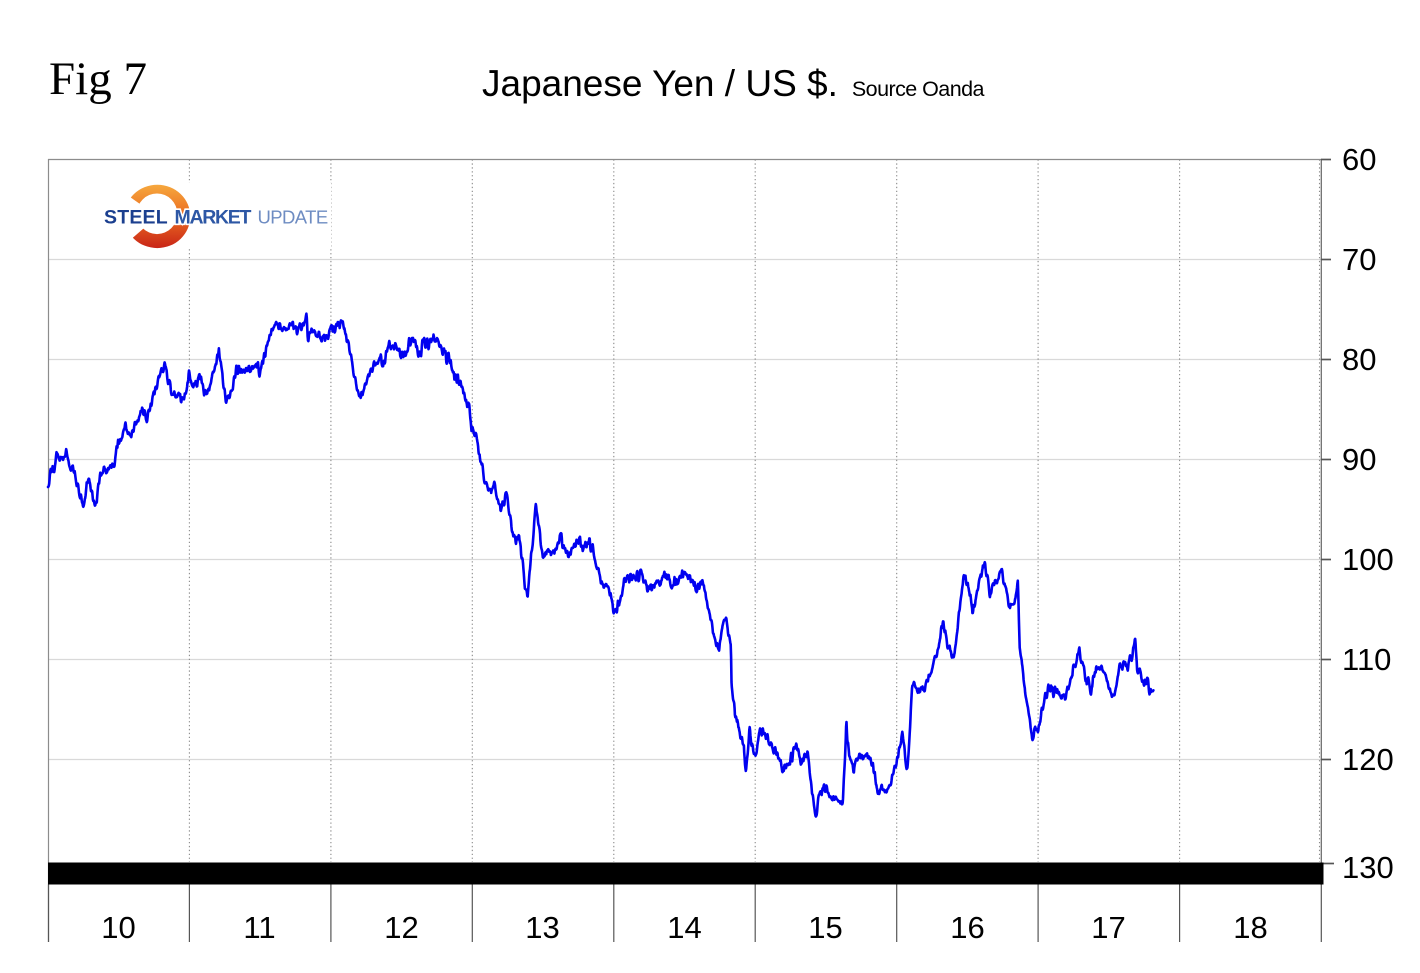  What do you see at coordinates (213, 218) in the screenshot?
I see `svg-text: MARKET` at bounding box center [213, 218].